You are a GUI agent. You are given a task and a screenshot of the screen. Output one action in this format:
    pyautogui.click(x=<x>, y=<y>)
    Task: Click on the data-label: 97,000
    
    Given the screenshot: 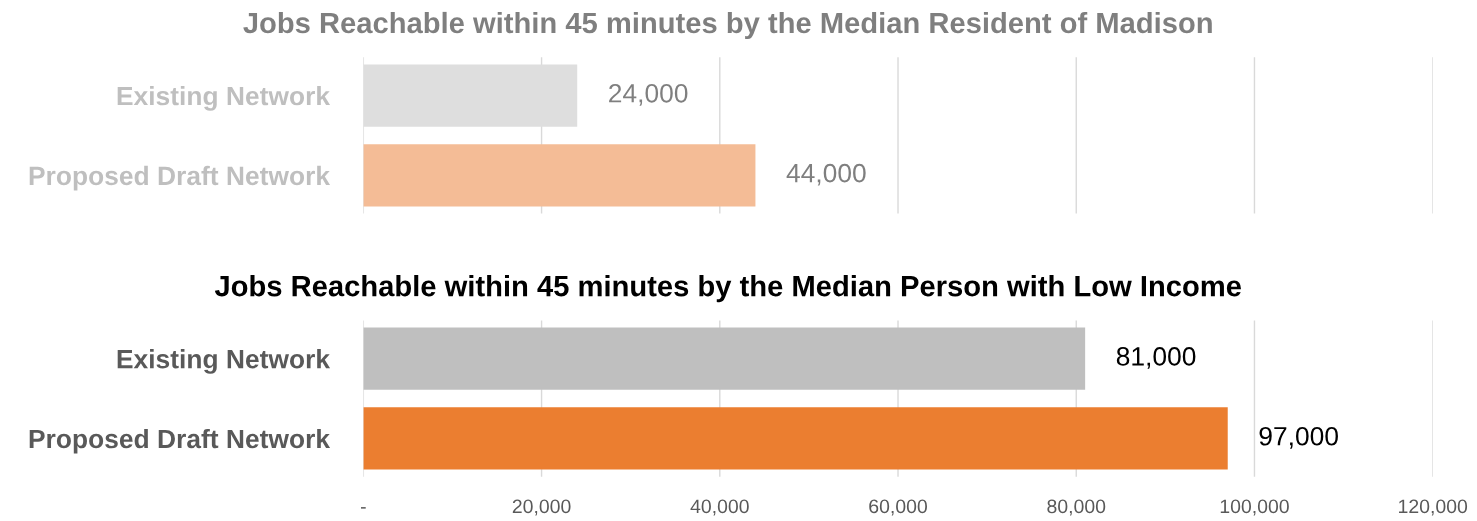 What is the action you would take?
    pyautogui.click(x=1298, y=437)
    